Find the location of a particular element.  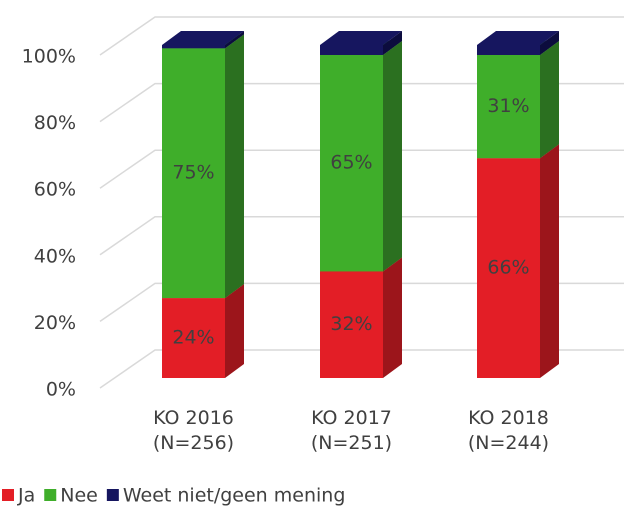

legend-label: Weet niet/geen mening is located at coordinates (234, 496).